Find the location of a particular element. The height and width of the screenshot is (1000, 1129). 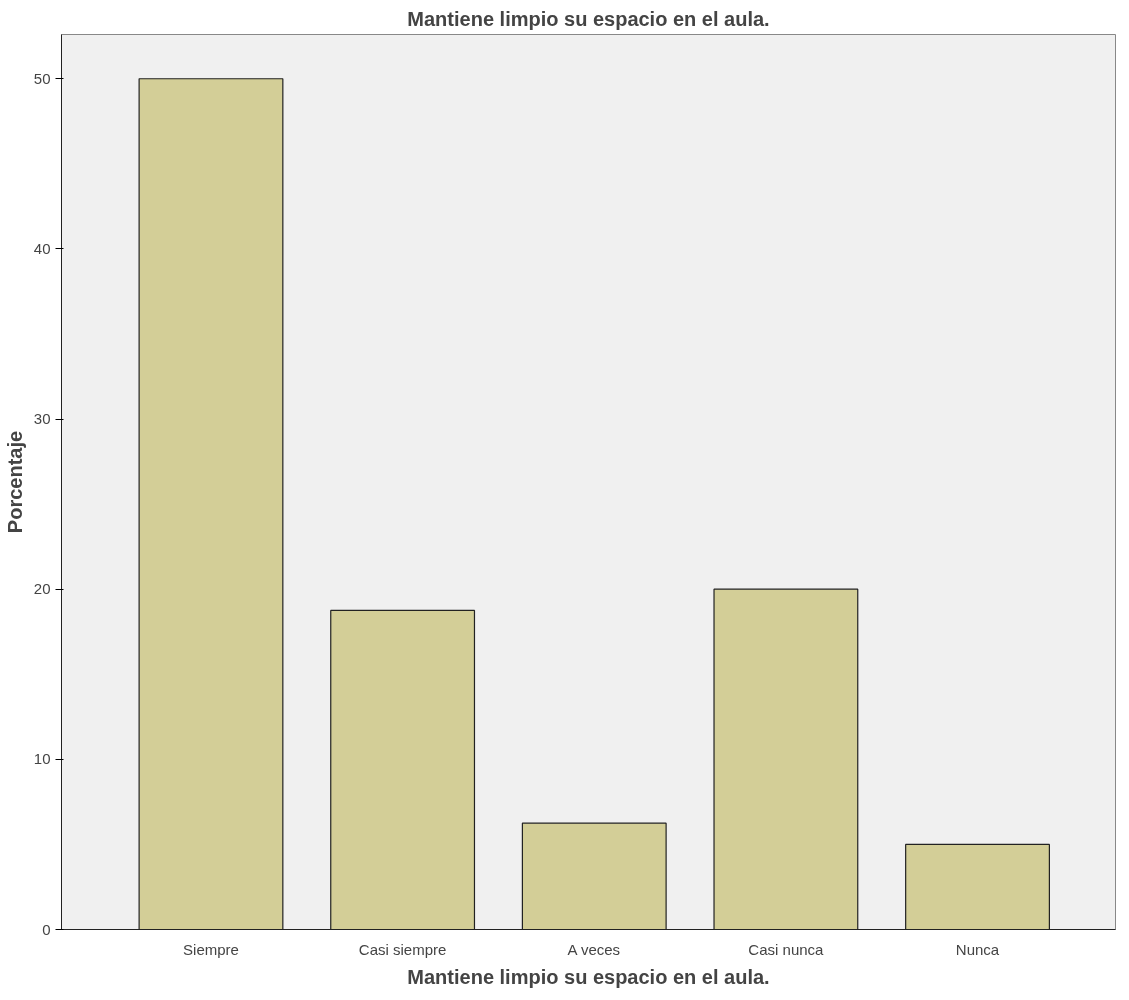

y-tick-label: 50 is located at coordinates (42, 78).